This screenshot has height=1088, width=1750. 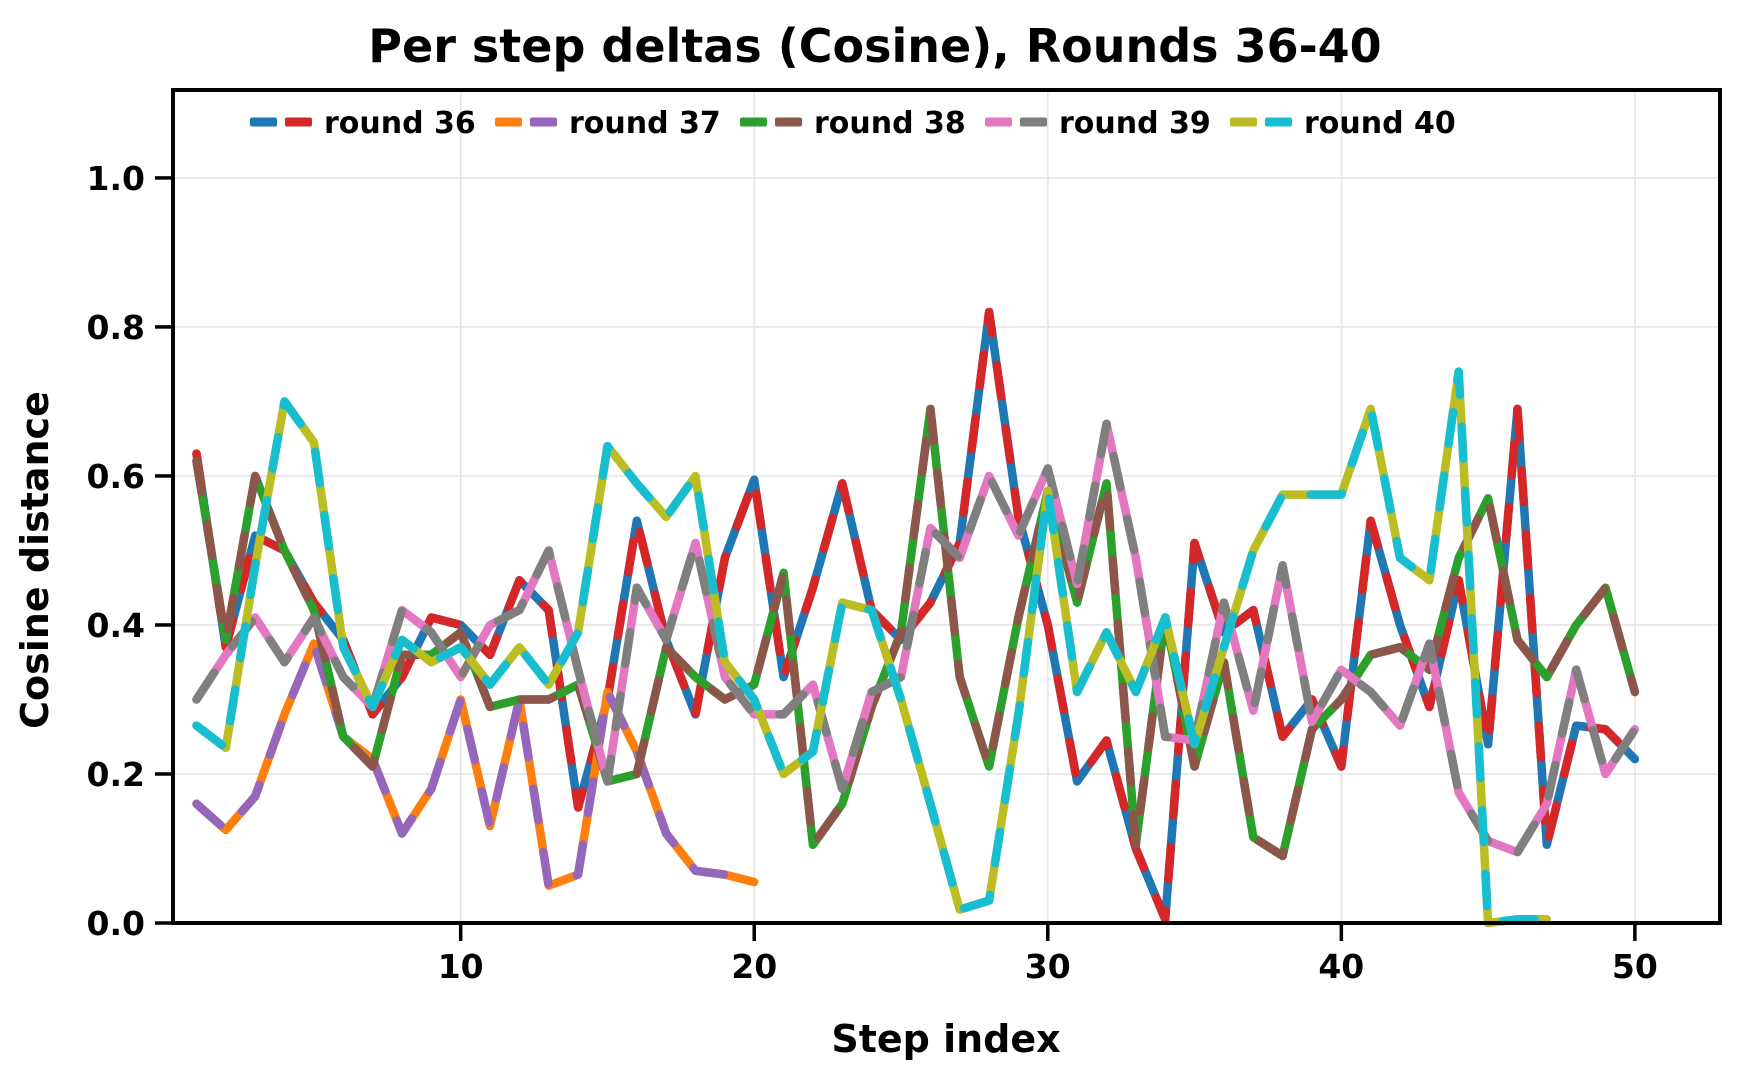 I want to click on legend-item-round-38: round 38, so click(x=853, y=123).